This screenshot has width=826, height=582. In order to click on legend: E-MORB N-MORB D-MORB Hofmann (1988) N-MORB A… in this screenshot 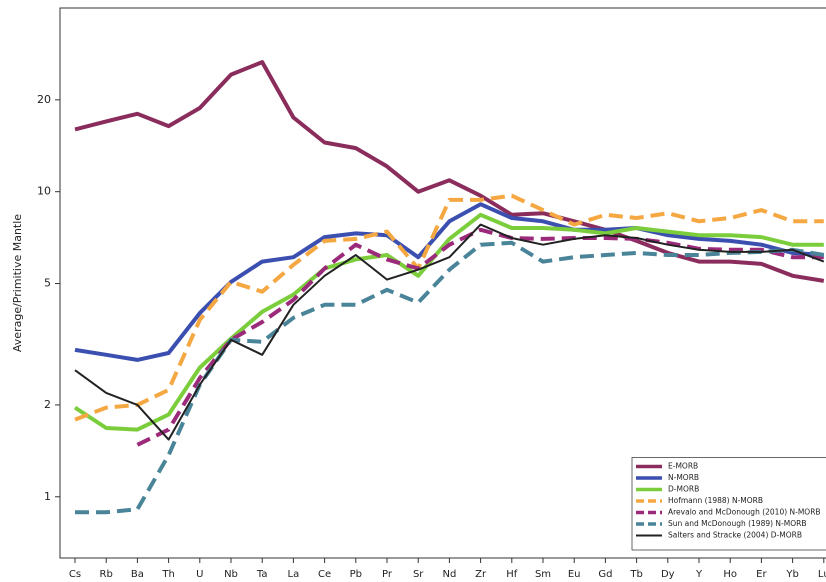, I will do `click(728, 504)`.